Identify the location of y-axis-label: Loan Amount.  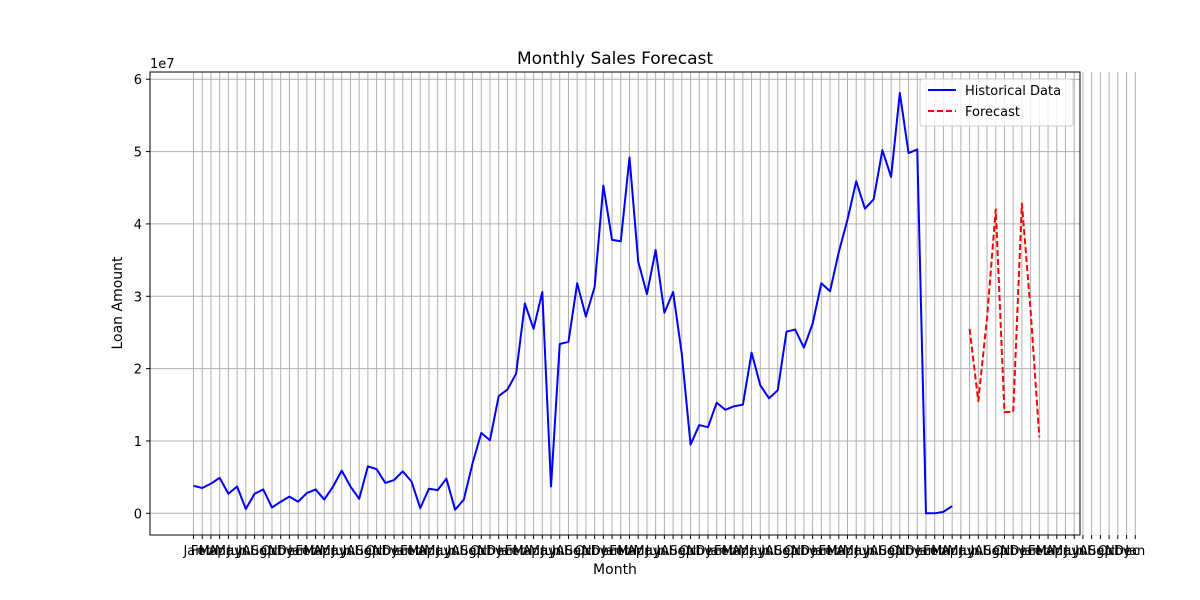
(118, 303).